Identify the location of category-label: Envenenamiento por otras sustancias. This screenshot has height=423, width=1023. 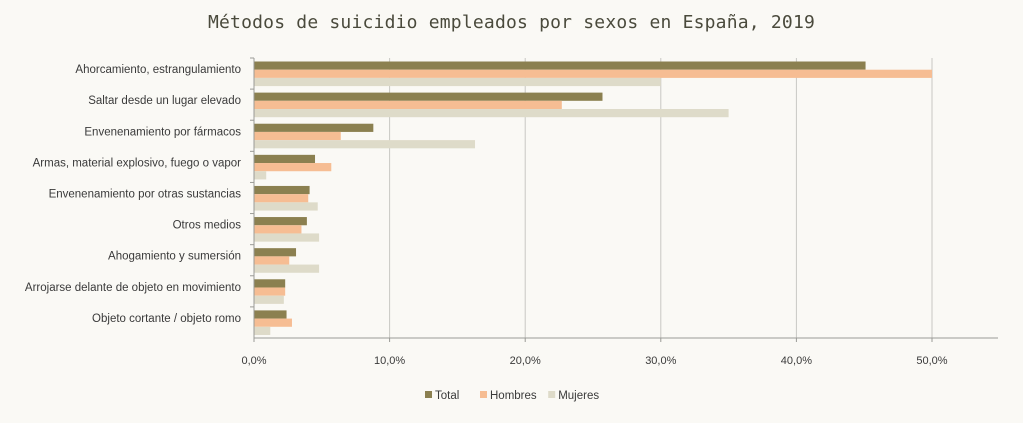
(145, 195).